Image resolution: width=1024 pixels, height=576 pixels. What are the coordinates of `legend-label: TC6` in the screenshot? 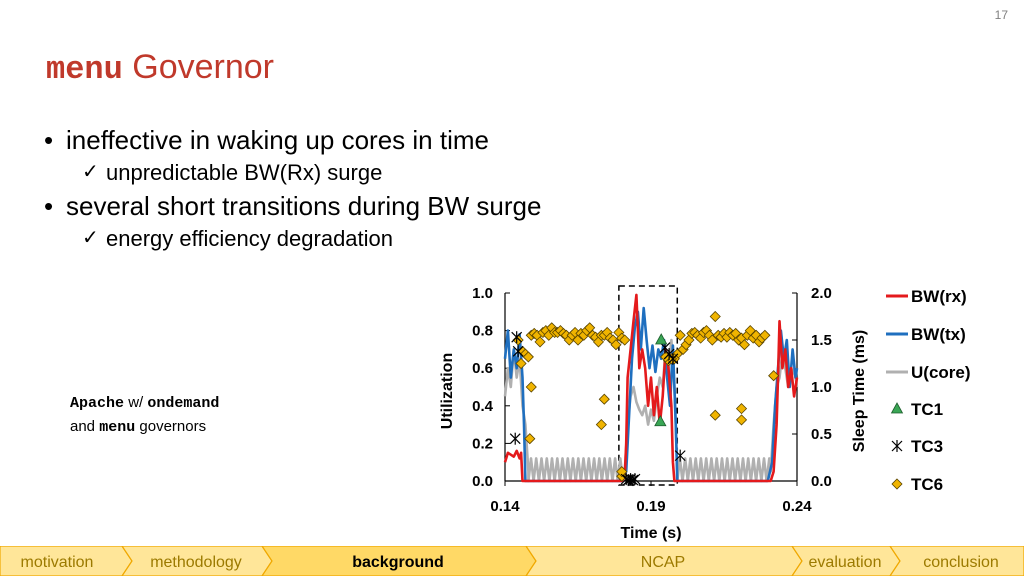 It's located at (927, 484).